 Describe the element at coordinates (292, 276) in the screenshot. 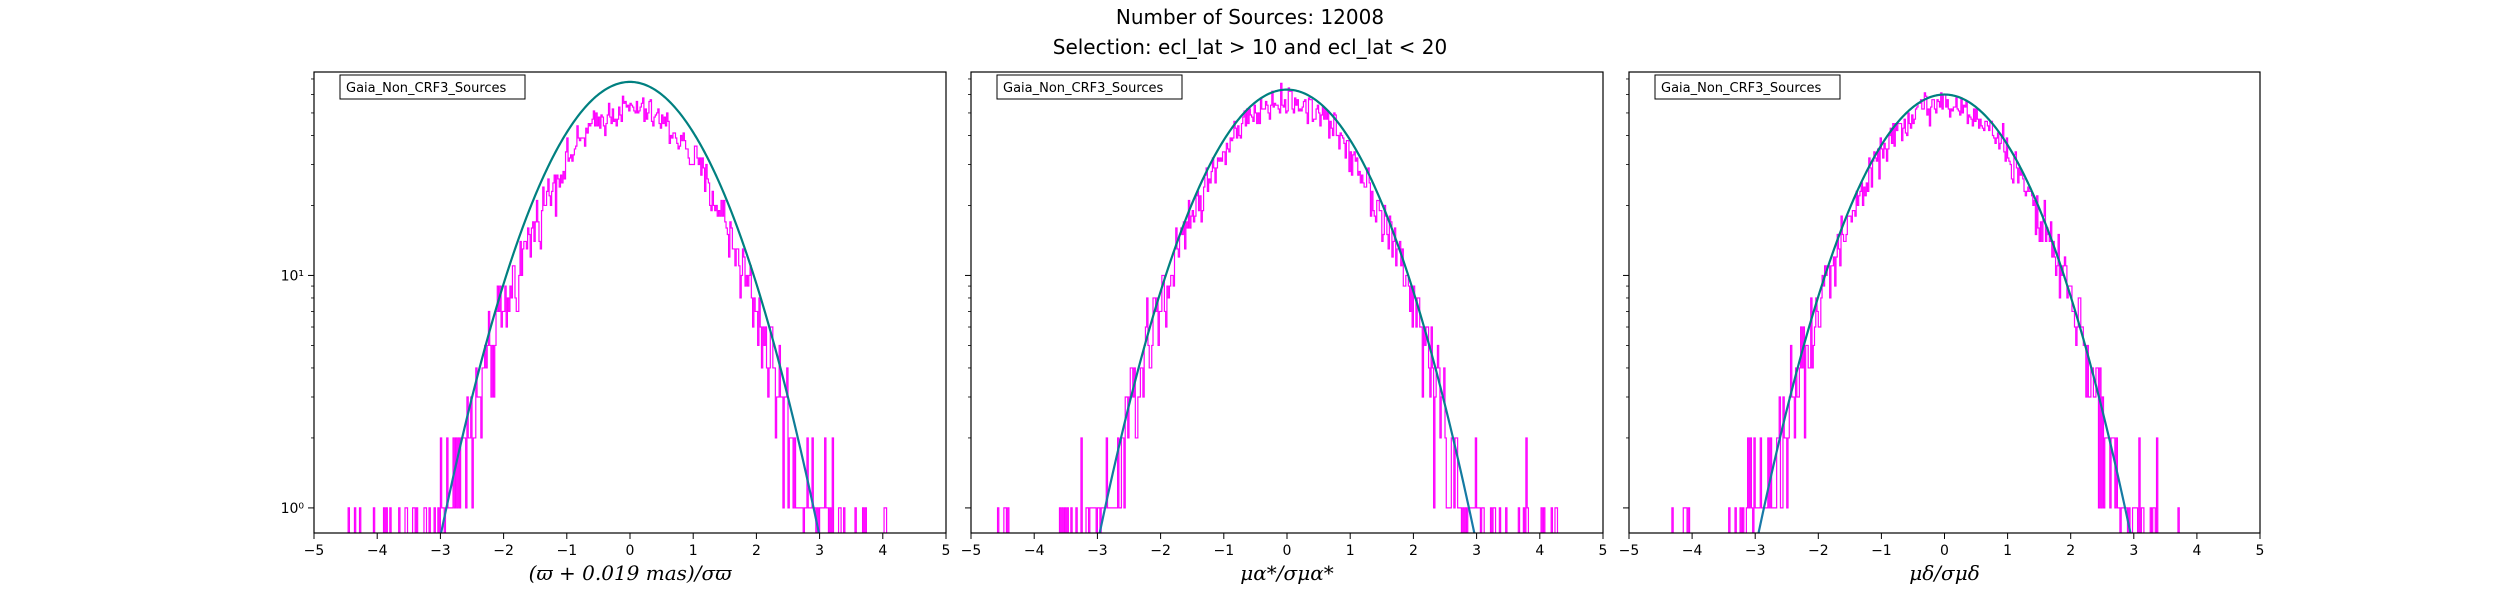

I see `y-tick-label: 10¹` at that location.